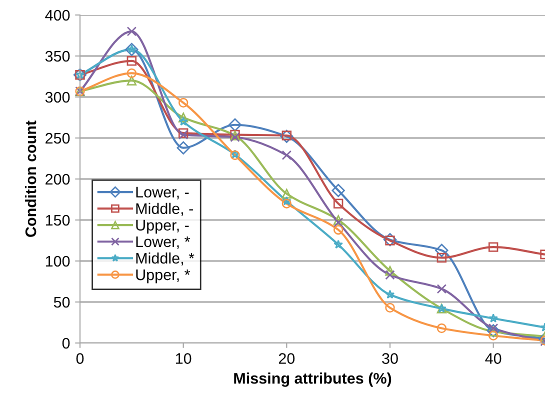 The image size is (545, 403). Describe the element at coordinates (493, 358) in the screenshot. I see `x-tick-label: 40` at that location.